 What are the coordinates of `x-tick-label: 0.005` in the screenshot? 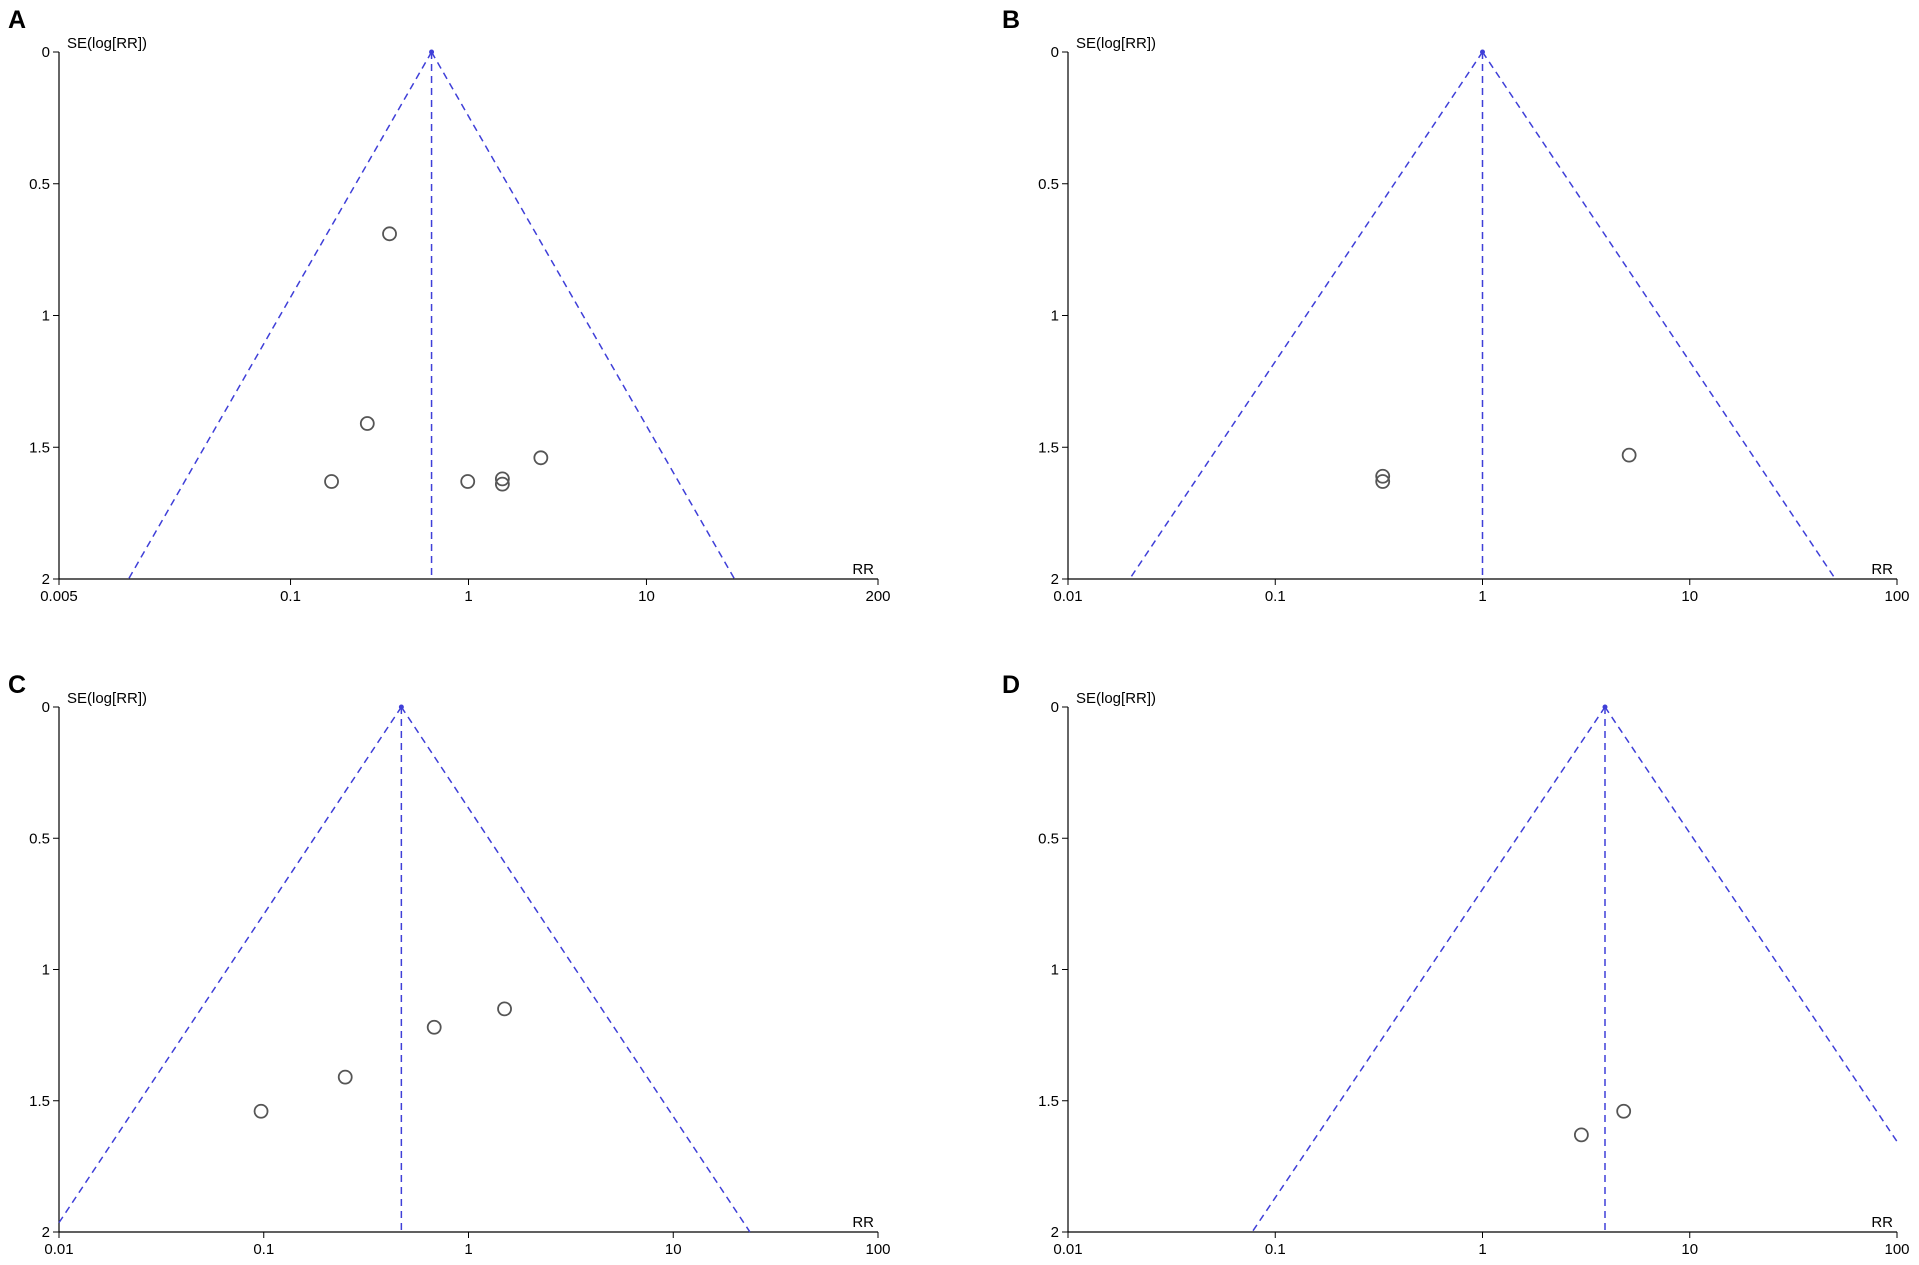 It's located at (59, 596).